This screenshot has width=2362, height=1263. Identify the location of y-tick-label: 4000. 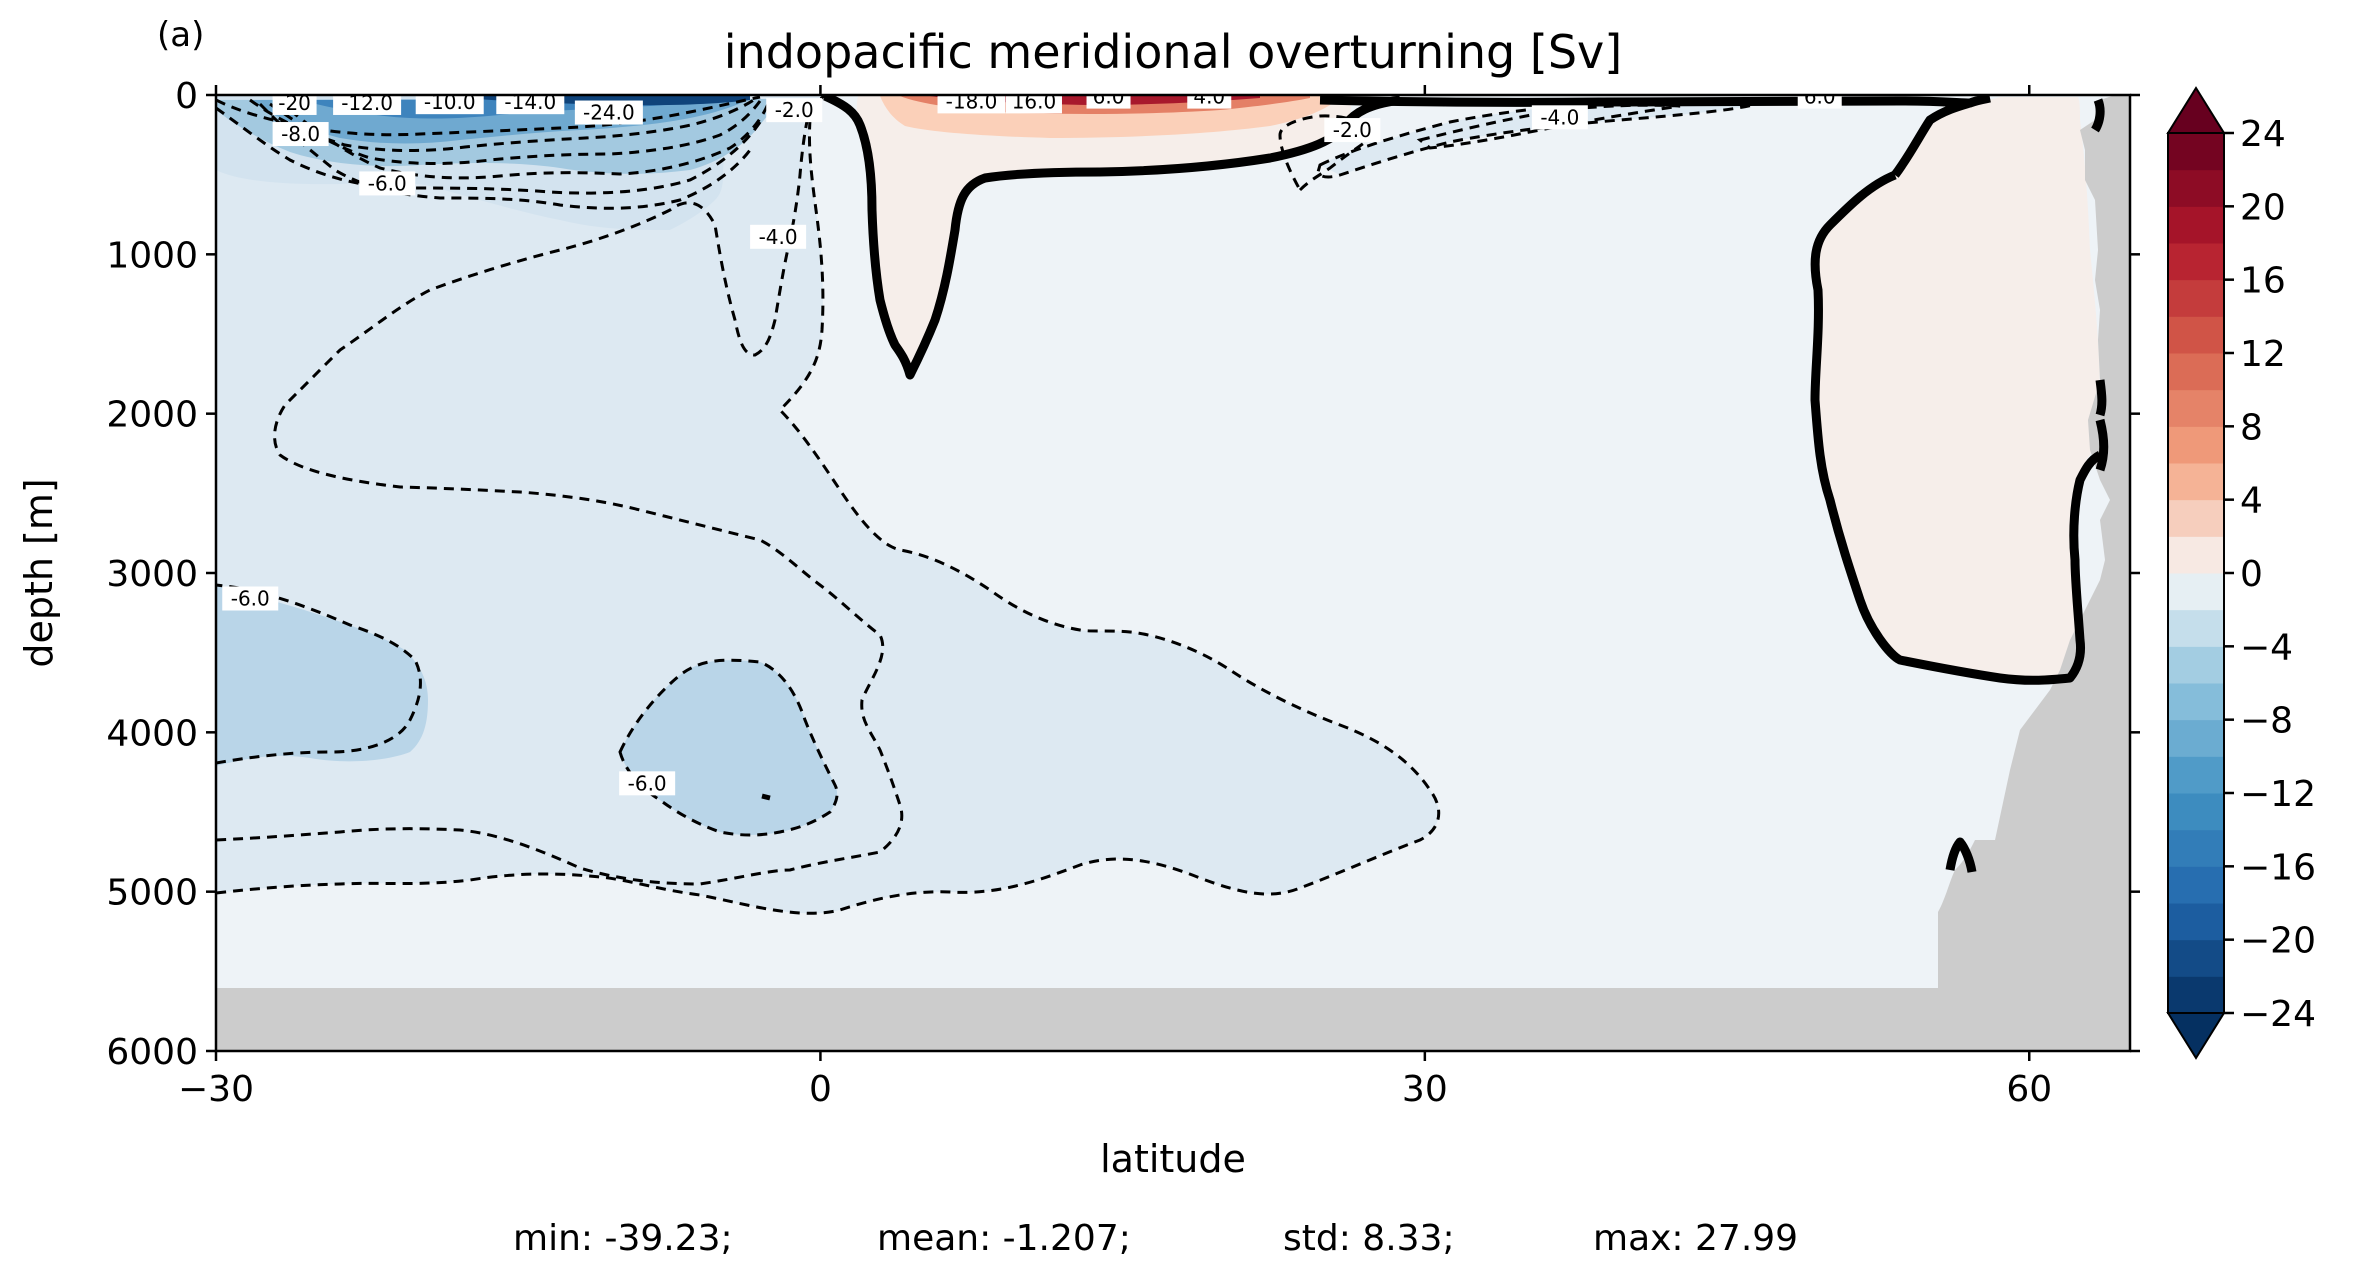
(152, 733).